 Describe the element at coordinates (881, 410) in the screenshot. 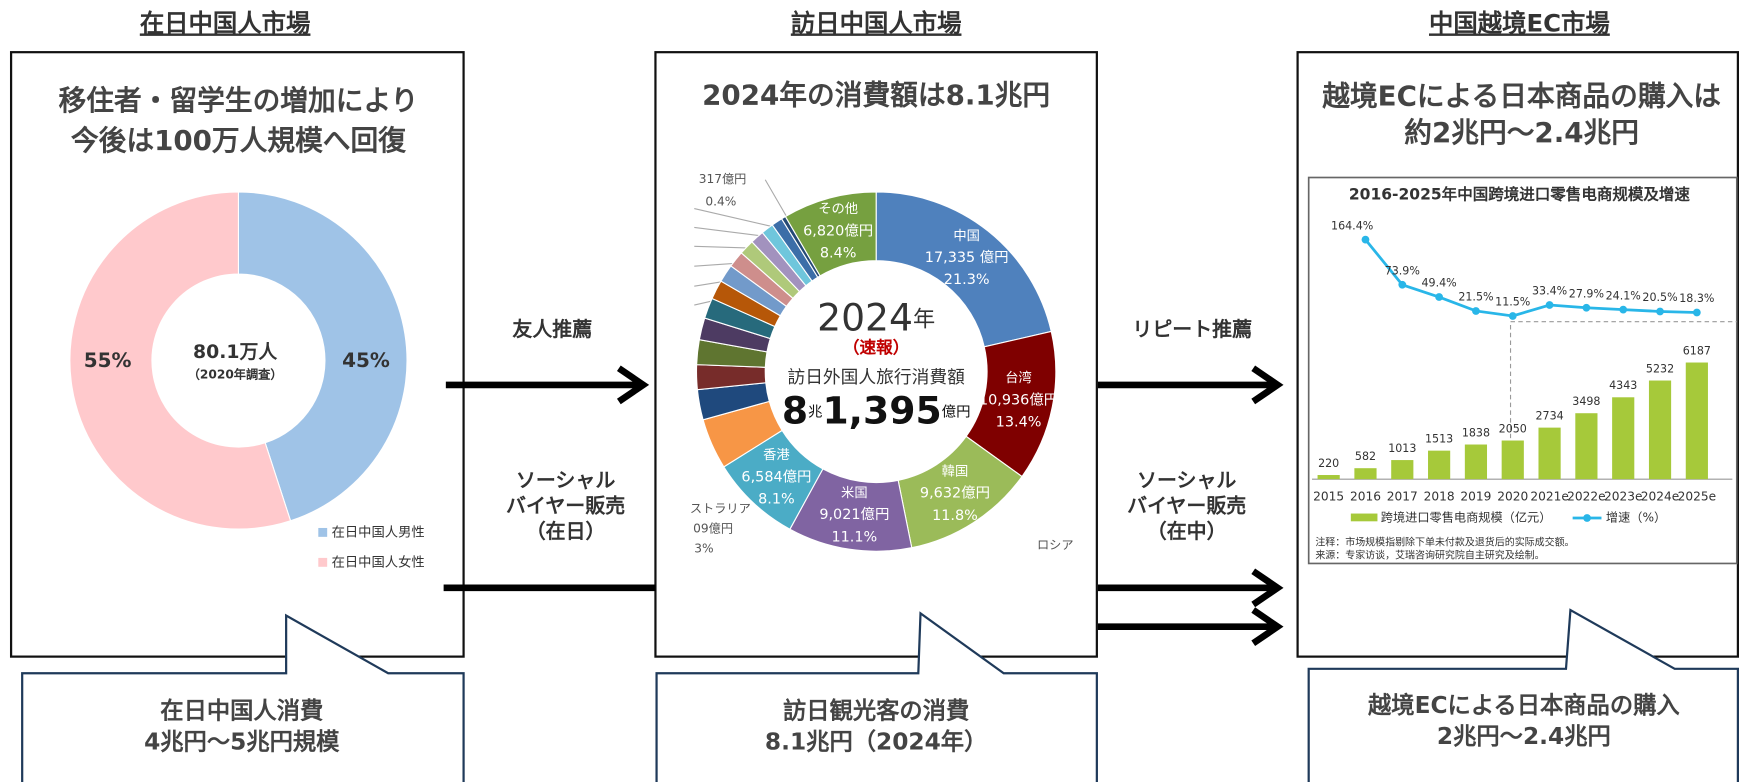

I see `amount: 1,395` at that location.